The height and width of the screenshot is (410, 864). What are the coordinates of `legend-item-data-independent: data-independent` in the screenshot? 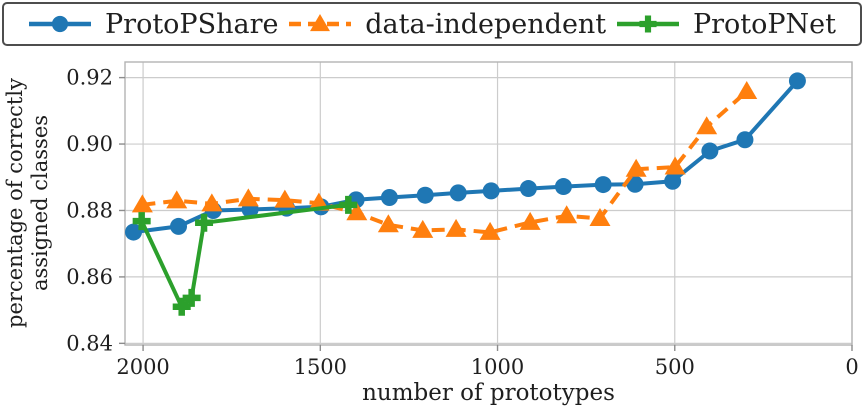 It's located at (447, 24).